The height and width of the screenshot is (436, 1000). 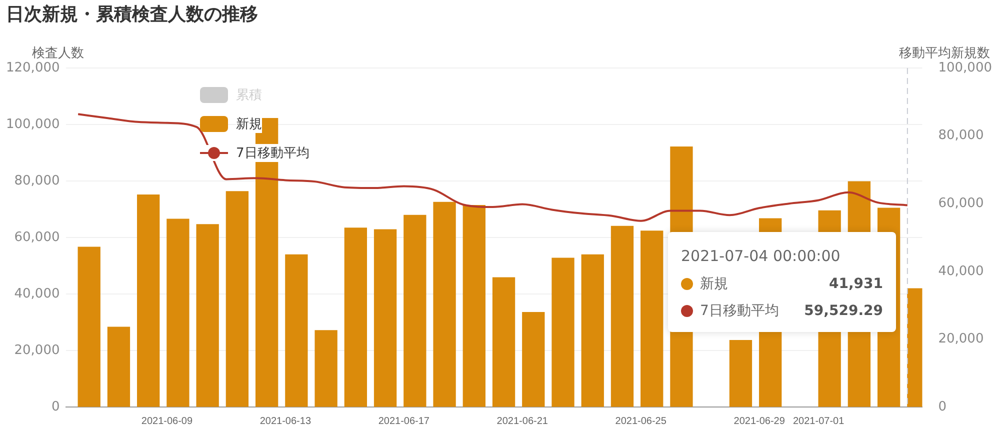 What do you see at coordinates (37, 294) in the screenshot?
I see `y-tick-label: 40,000` at bounding box center [37, 294].